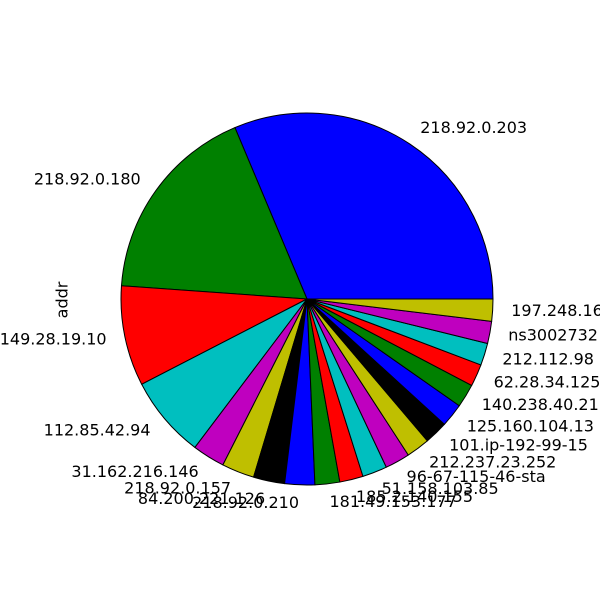 The image size is (600, 600). What do you see at coordinates (555, 310) in the screenshot?
I see `pie-slice-label: 197.248.16` at bounding box center [555, 310].